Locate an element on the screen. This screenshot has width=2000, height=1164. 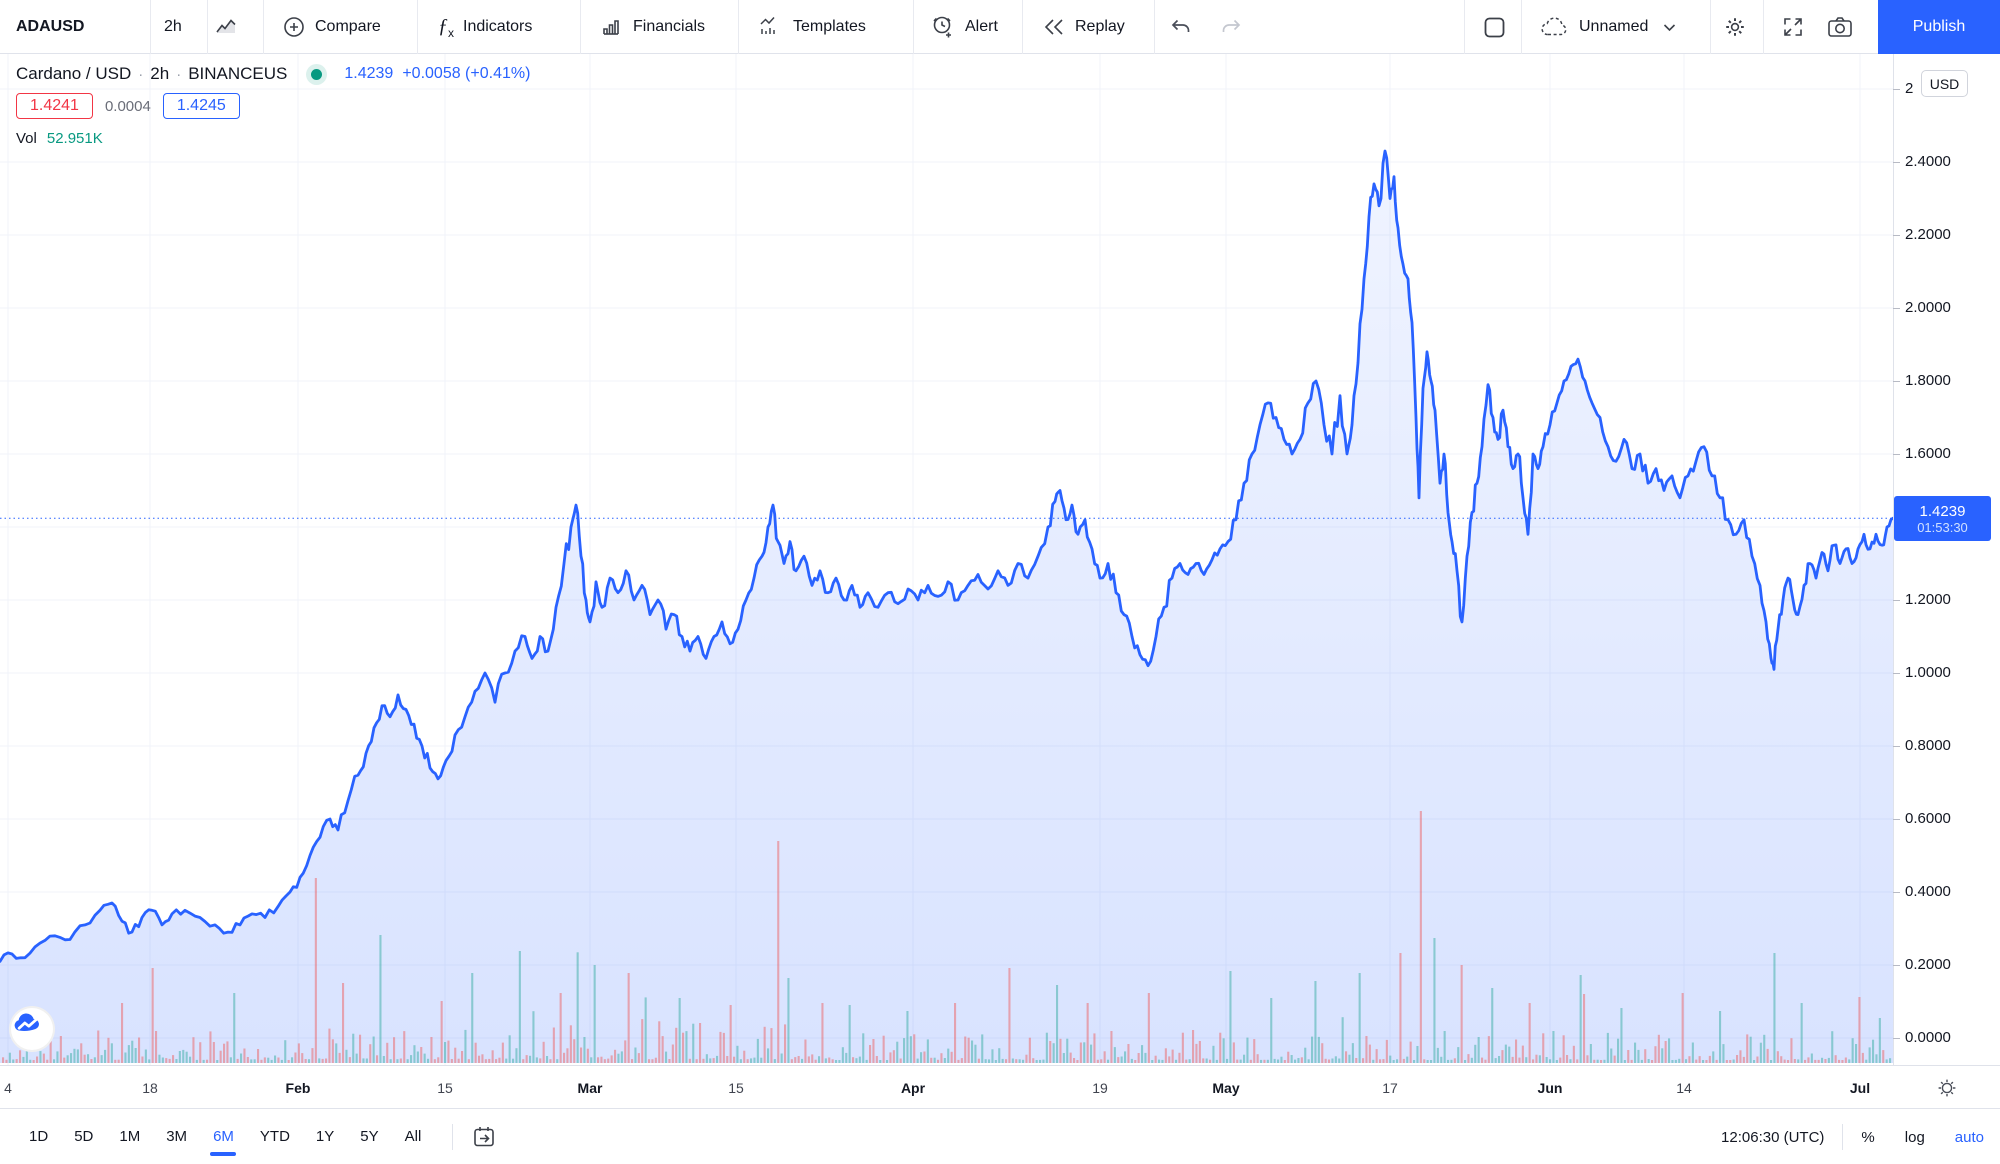
templates-label: Templates is located at coordinates (829, 26).